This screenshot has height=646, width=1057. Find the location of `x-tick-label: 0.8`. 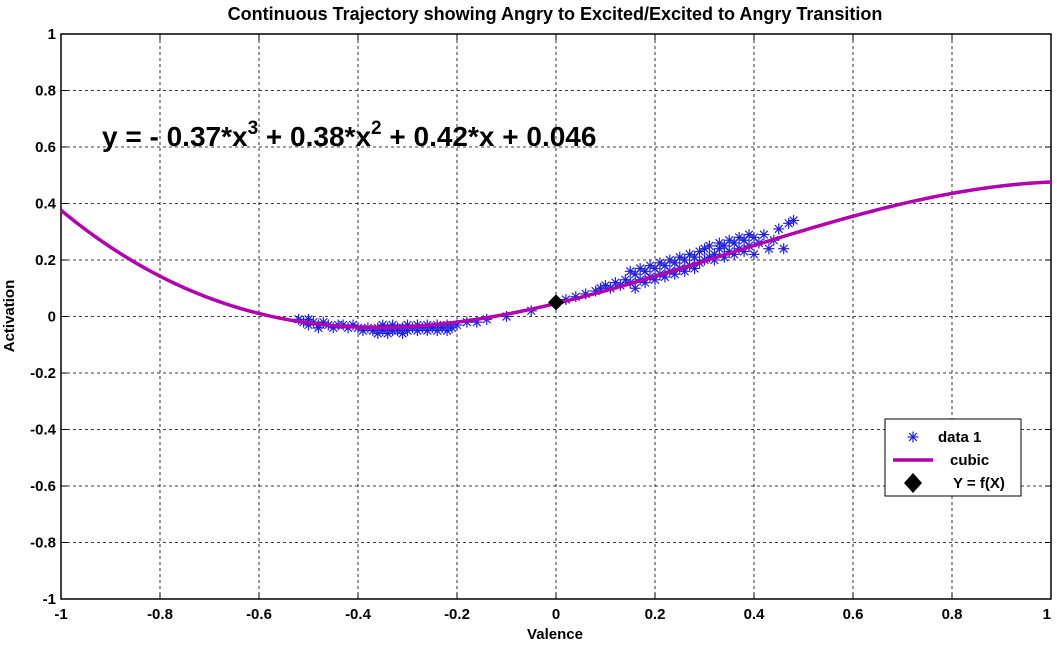

x-tick-label: 0.8 is located at coordinates (952, 614).